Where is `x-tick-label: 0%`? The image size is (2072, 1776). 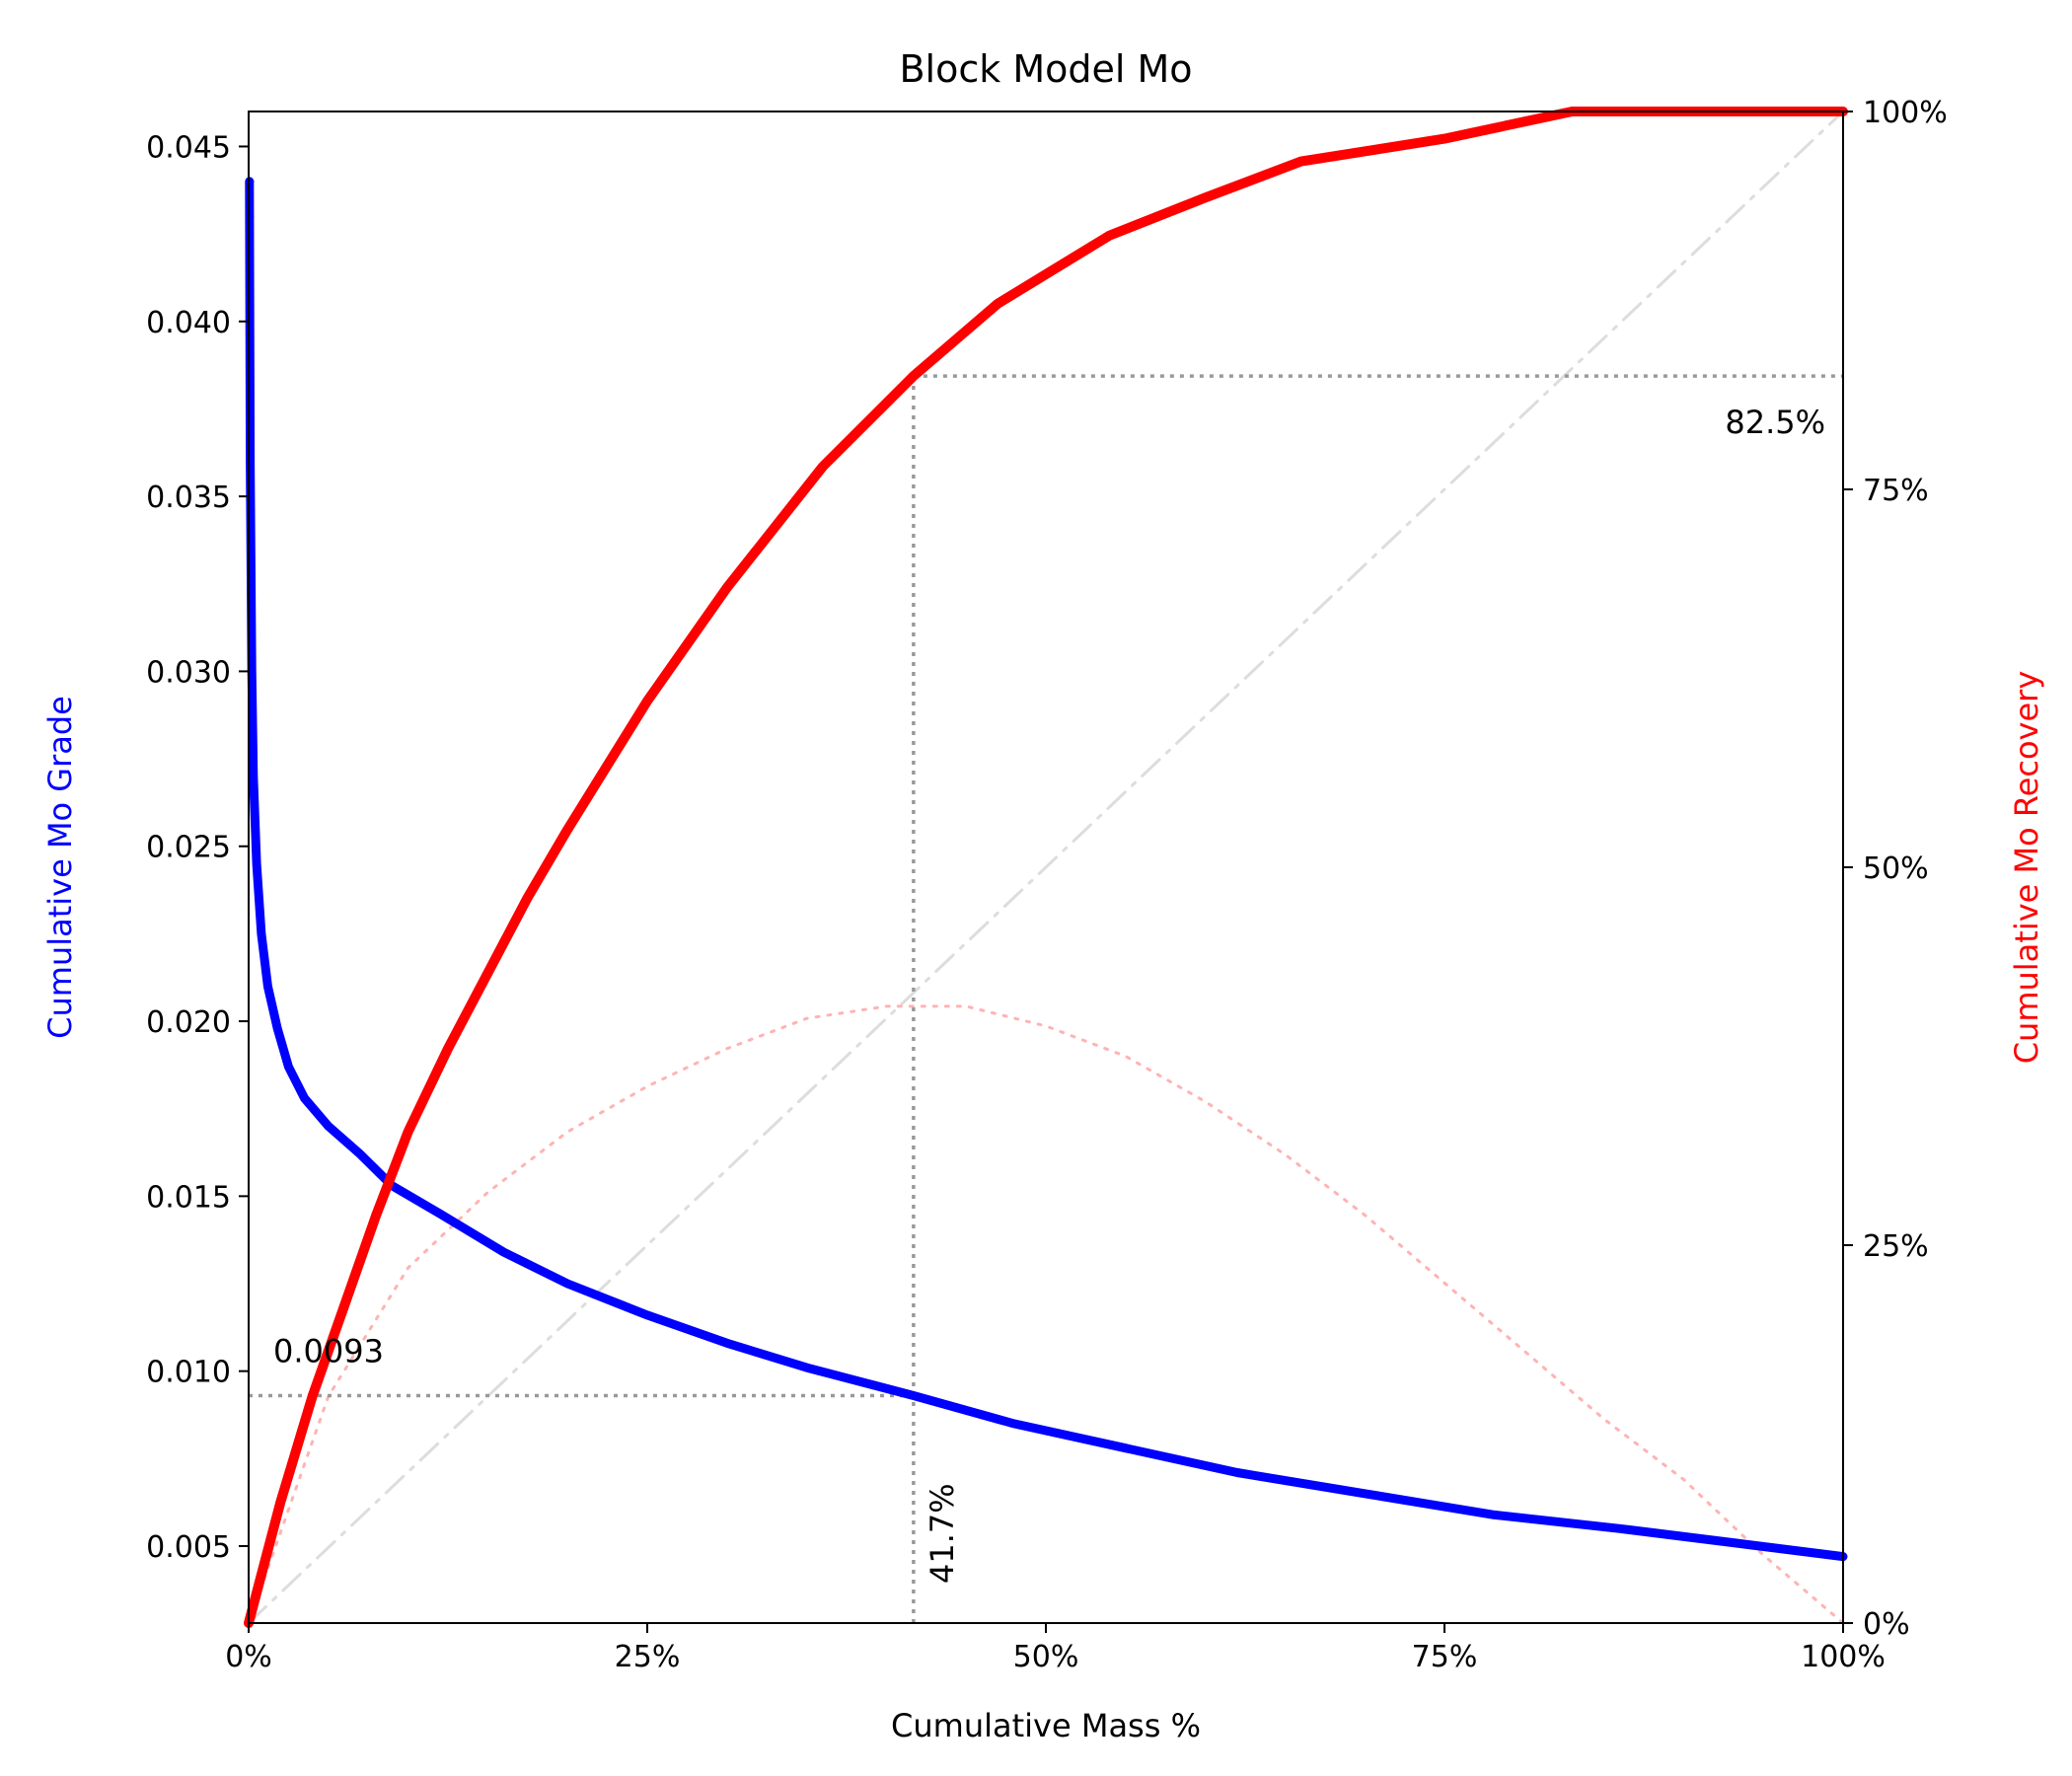
x-tick-label: 0% is located at coordinates (249, 1657).